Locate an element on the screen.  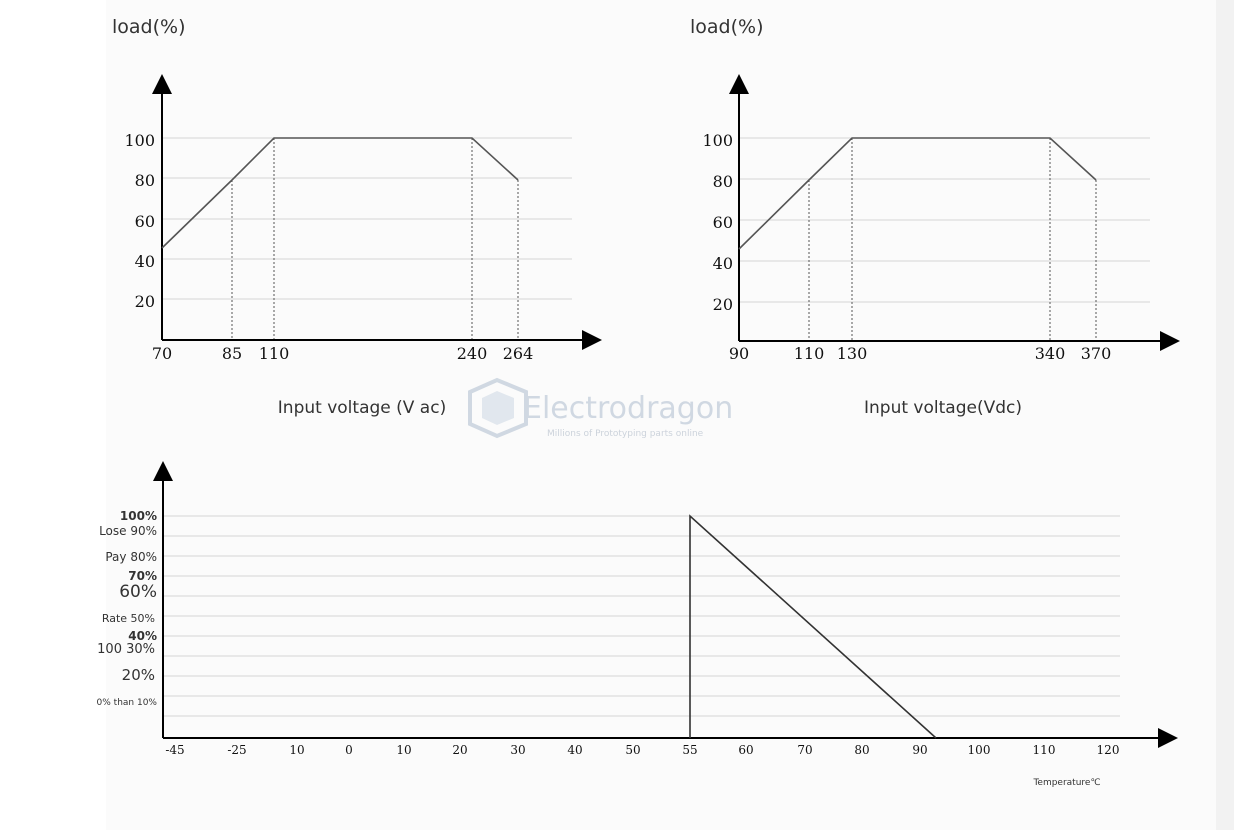
x-tick-label: 240 is located at coordinates (472, 353).